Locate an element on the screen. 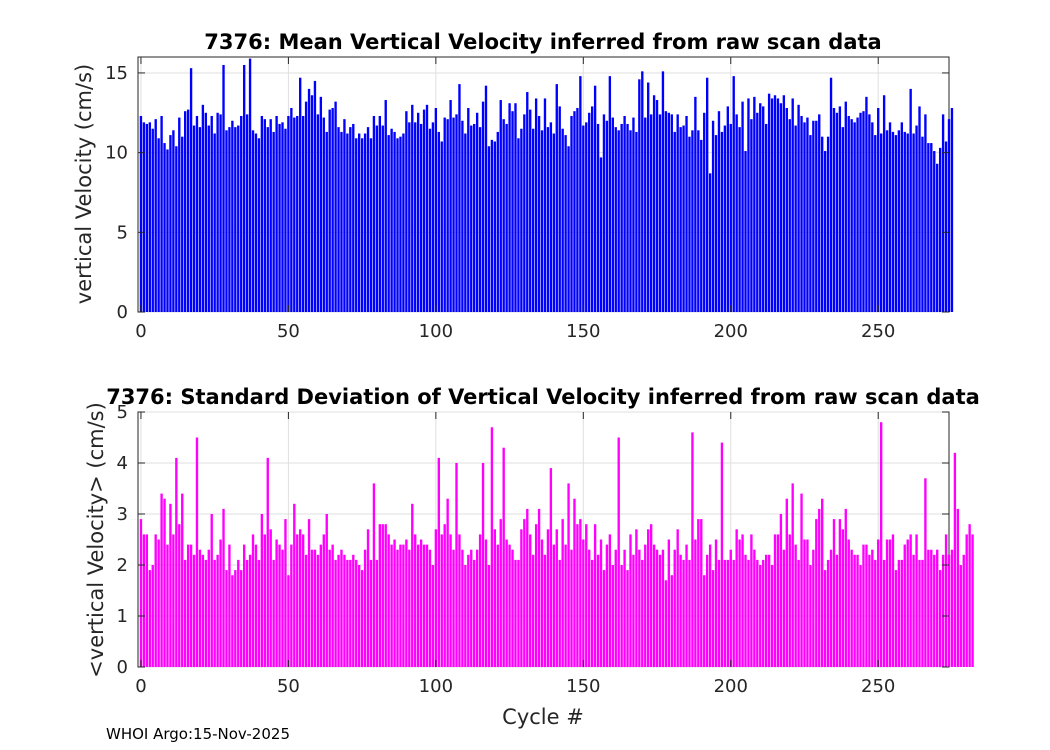 The height and width of the screenshot is (750, 1050). x-tick-label: 250 is located at coordinates (878, 686).